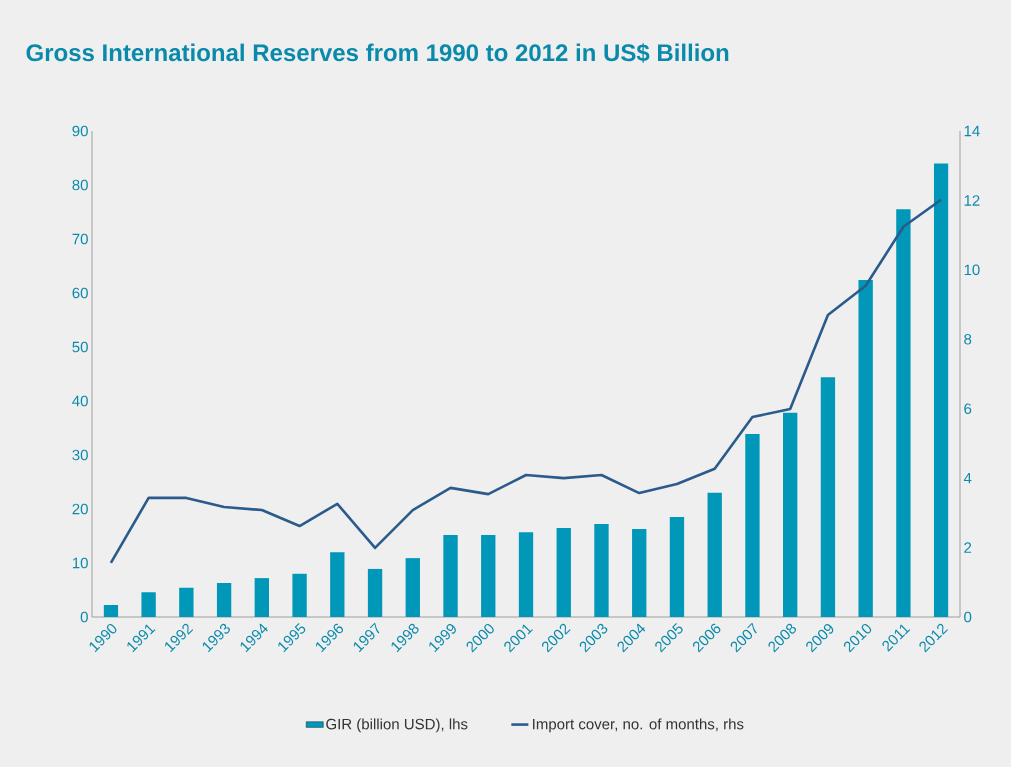  What do you see at coordinates (397, 725) in the screenshot?
I see `legend-label: GIR (billion USD), lhs` at bounding box center [397, 725].